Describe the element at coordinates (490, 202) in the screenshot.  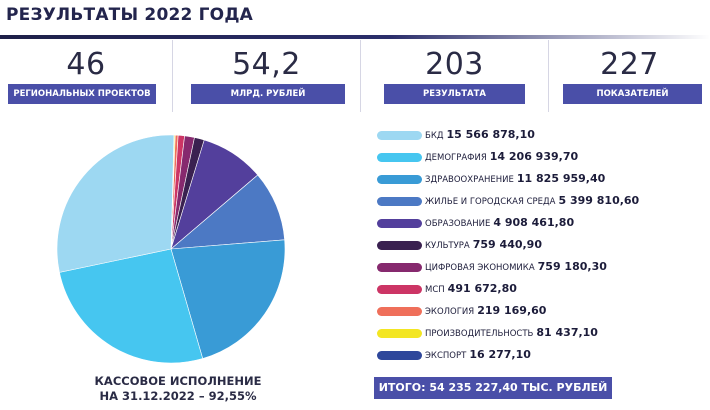
I see `legend-name: ЖИЛЬЕ И ГОРОДСКАЯ СРЕДА` at that location.